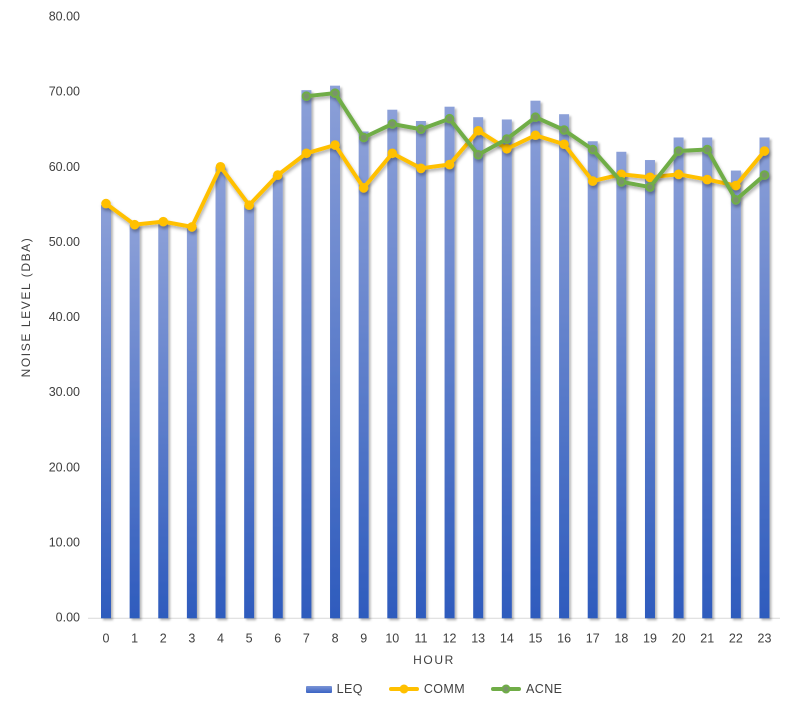  What do you see at coordinates (593, 638) in the screenshot?
I see `x-tick-label: 17` at bounding box center [593, 638].